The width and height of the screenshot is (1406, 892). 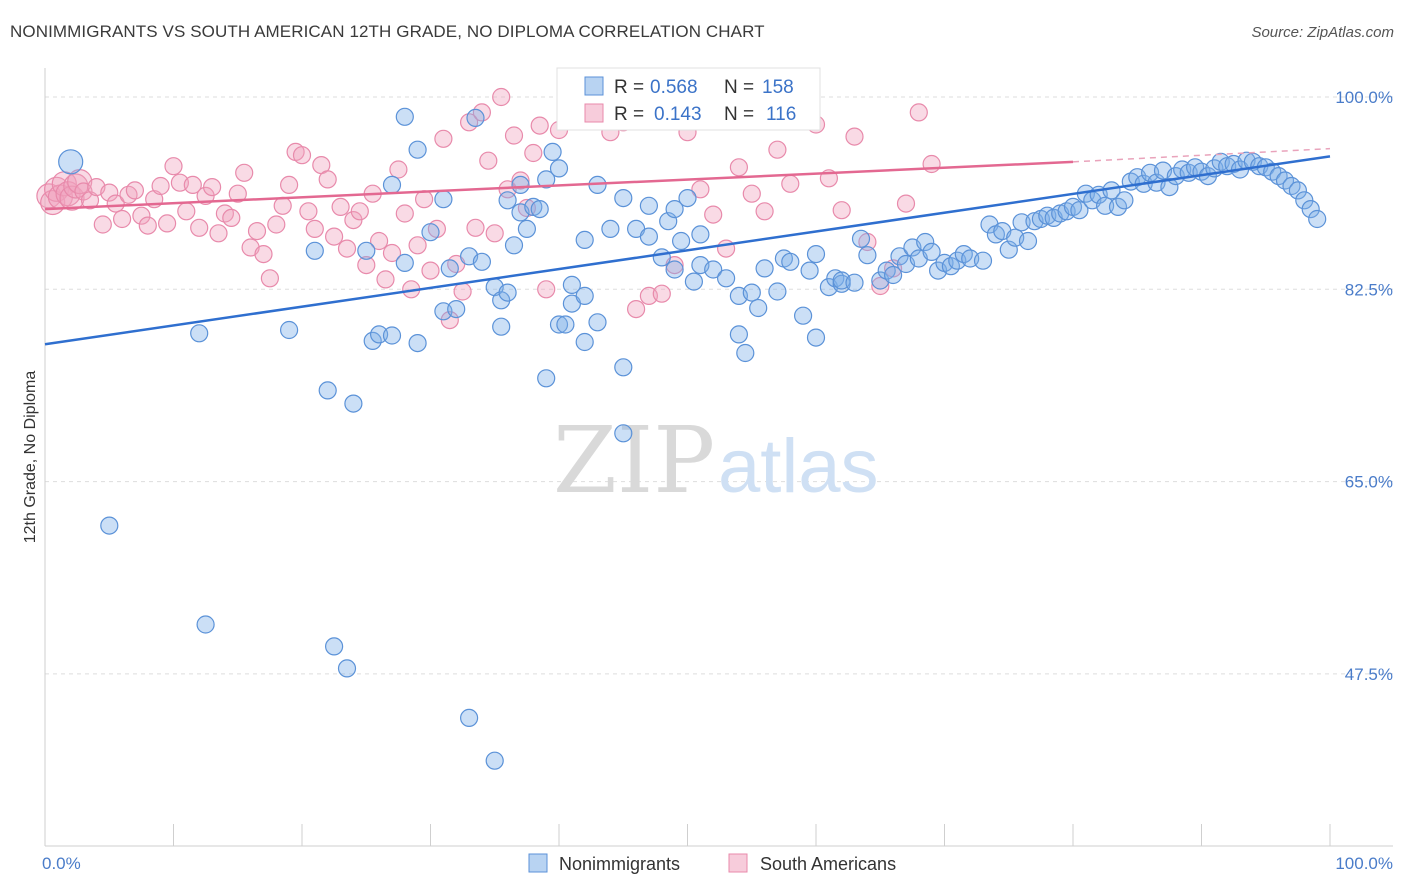 I want to click on legend-r-value-1: 0.568, so click(x=674, y=87).